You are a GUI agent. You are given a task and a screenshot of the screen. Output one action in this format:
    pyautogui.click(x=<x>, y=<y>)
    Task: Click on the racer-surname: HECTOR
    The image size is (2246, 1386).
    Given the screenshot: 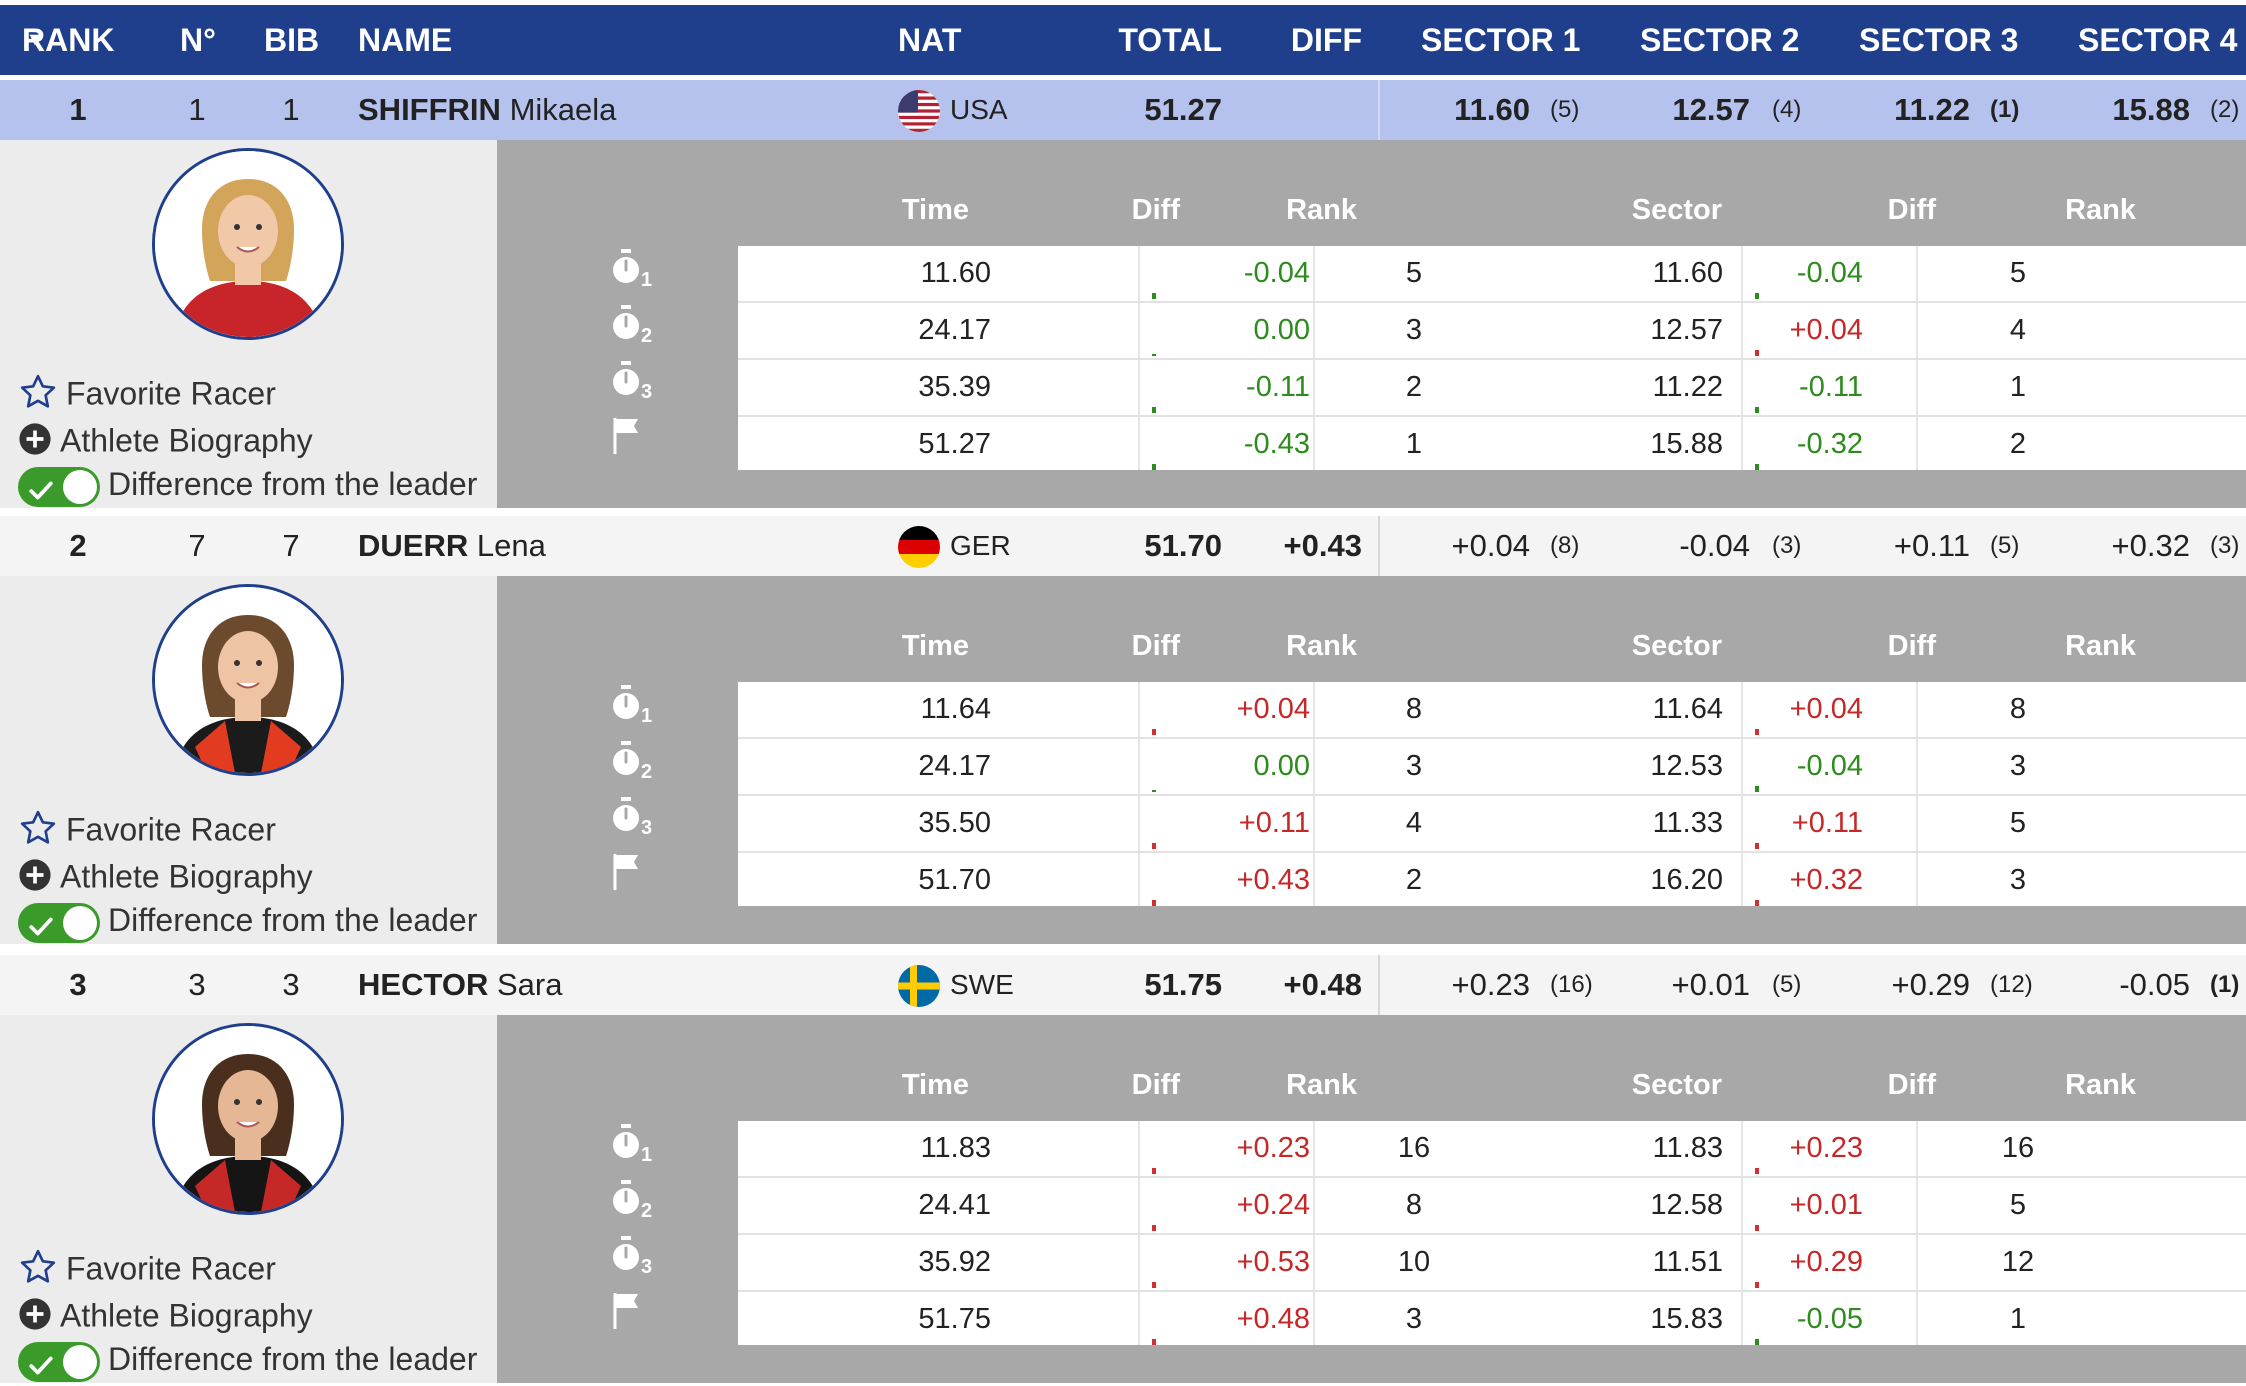 What is the action you would take?
    pyautogui.click(x=423, y=984)
    